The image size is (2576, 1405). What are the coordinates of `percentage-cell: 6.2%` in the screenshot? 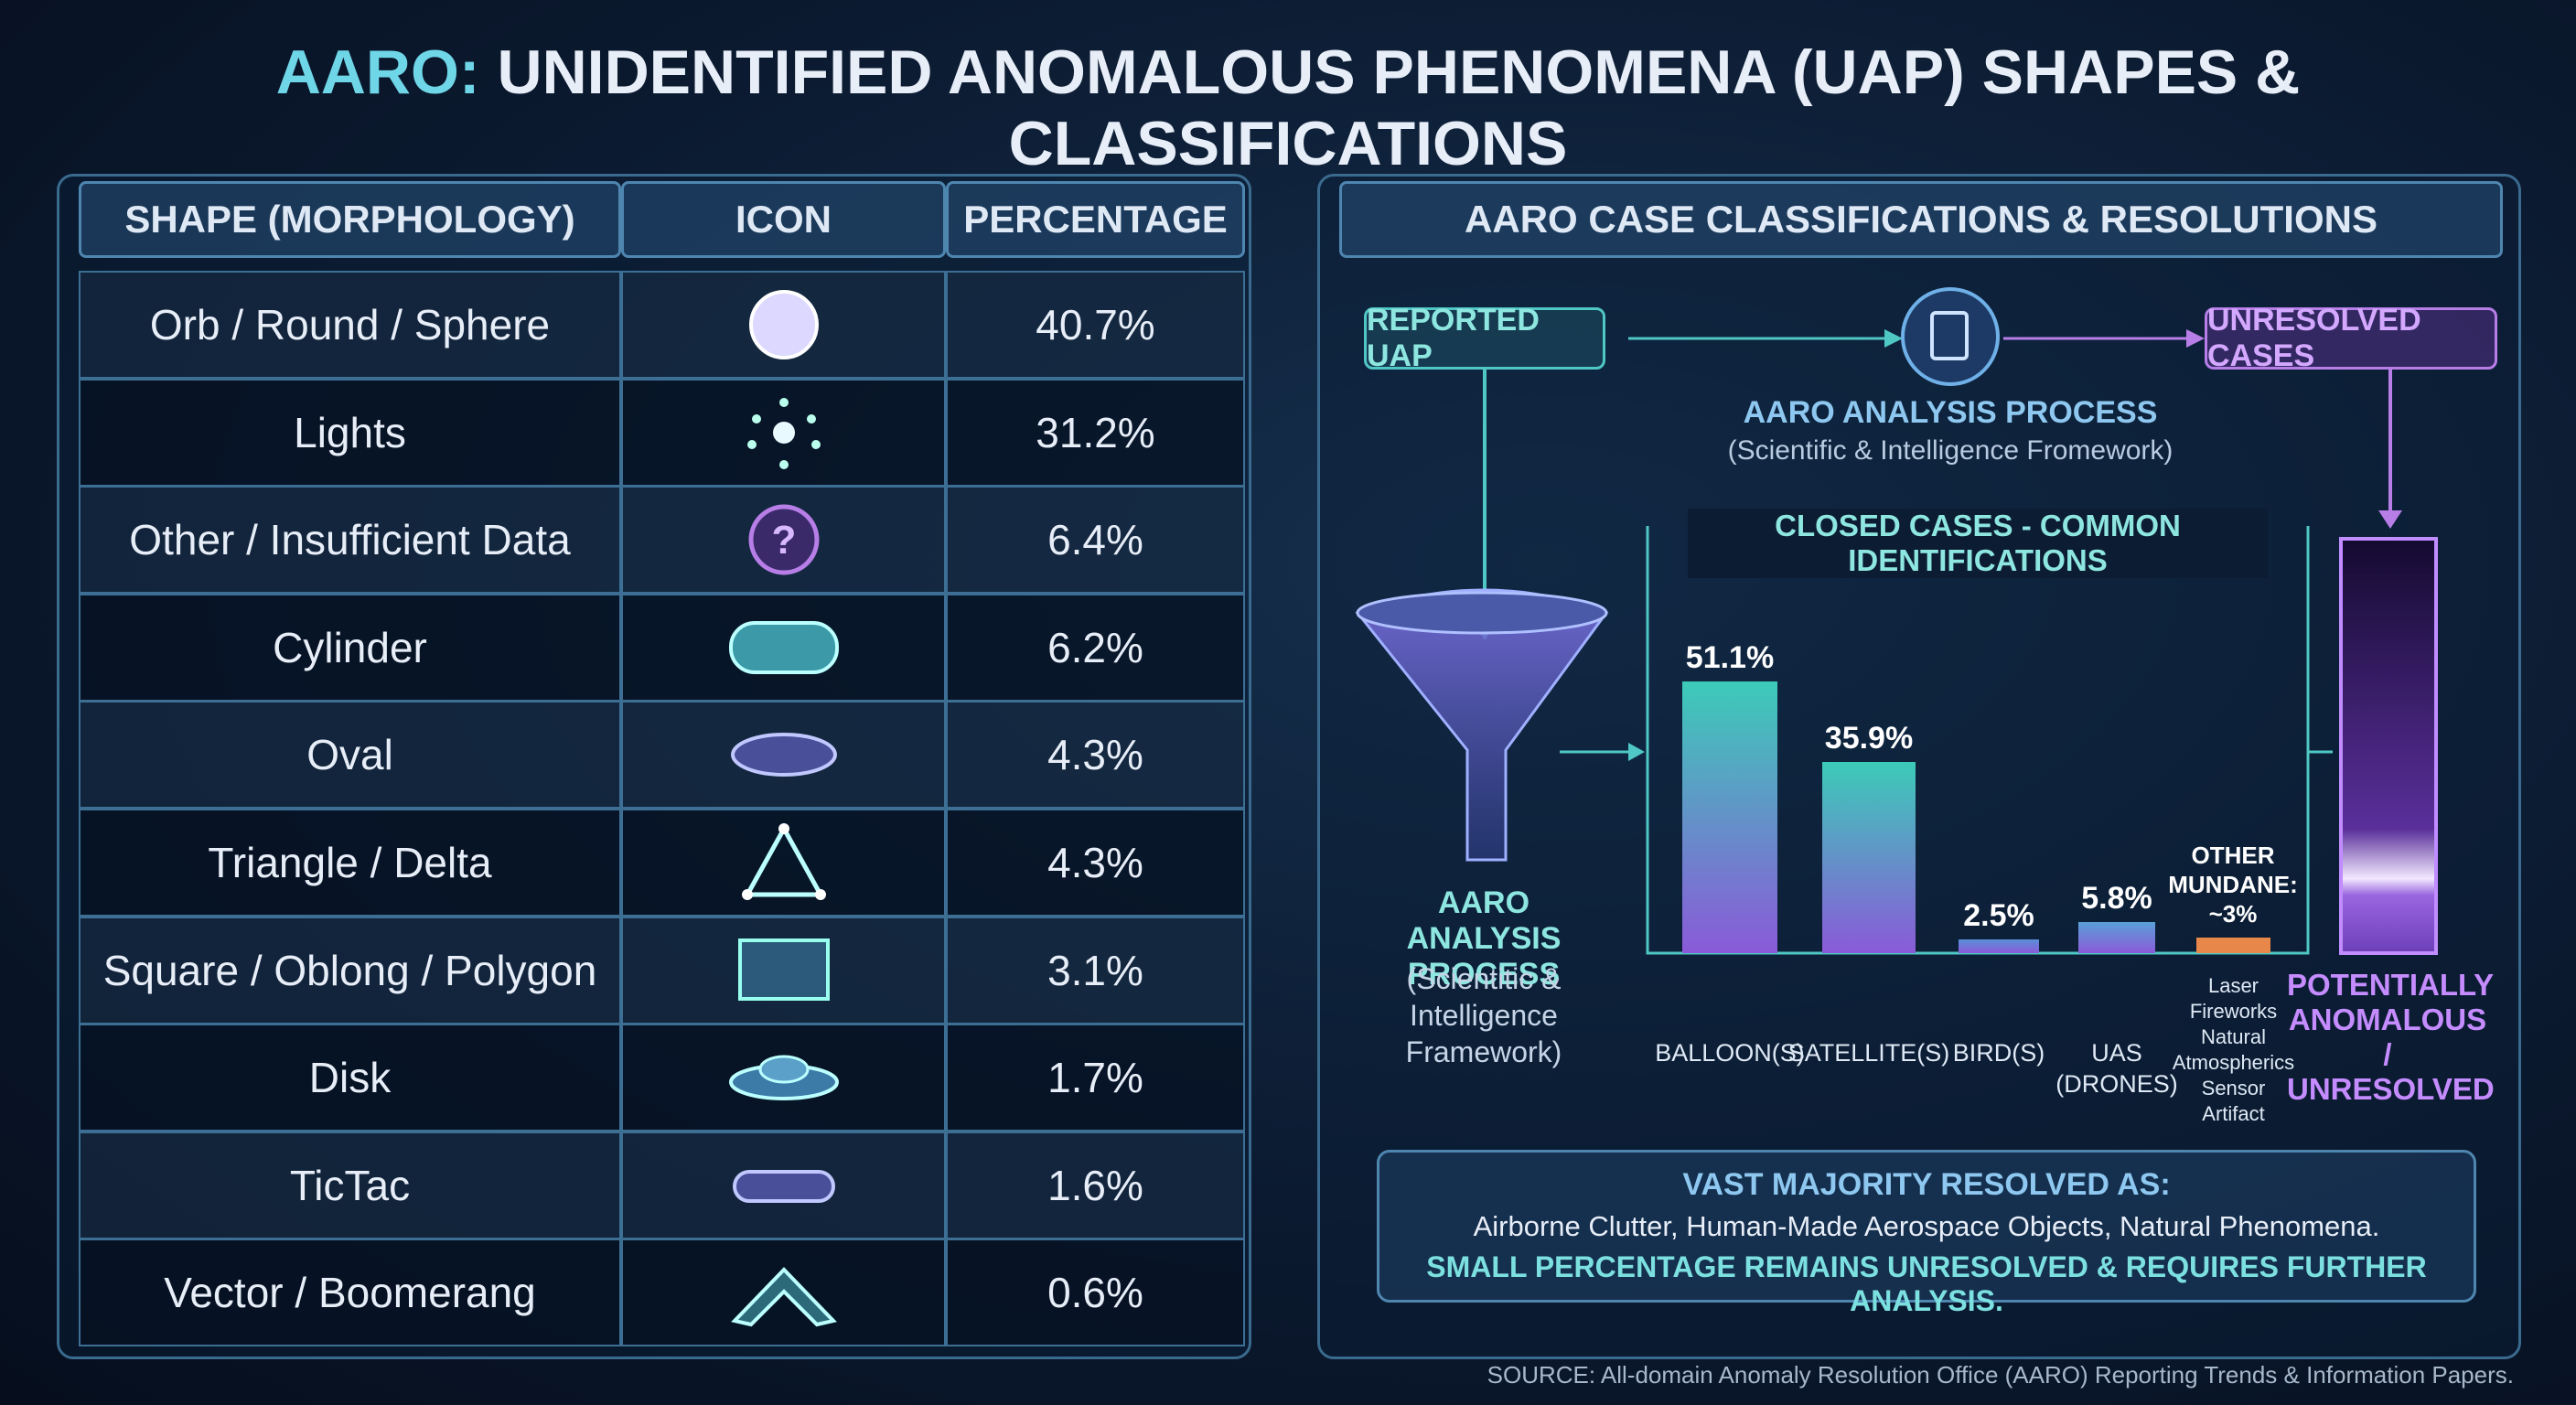 It's located at (1096, 647).